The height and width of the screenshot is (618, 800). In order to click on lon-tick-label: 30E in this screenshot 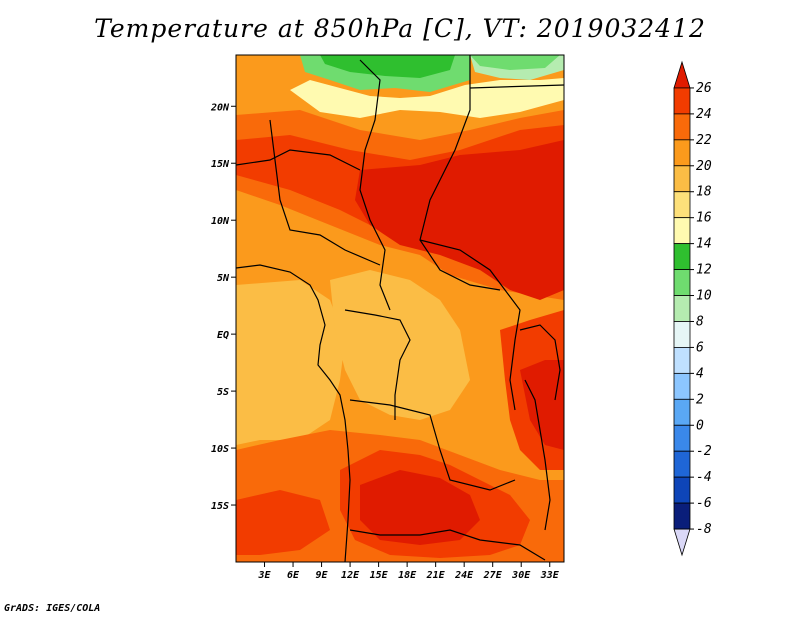, I will do `click(521, 575)`.